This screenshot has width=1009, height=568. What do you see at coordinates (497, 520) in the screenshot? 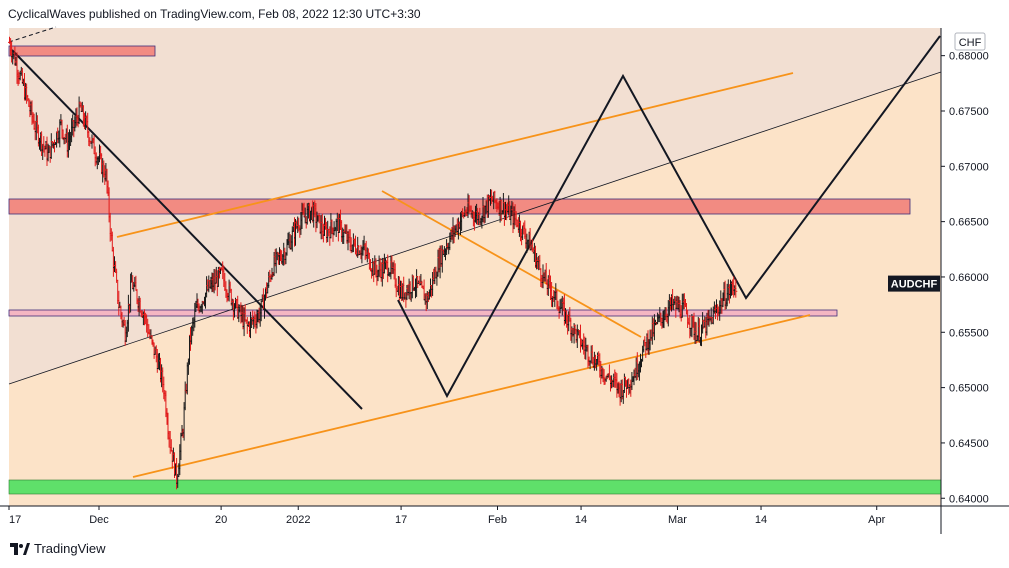
I see `x-tick-label: Feb` at bounding box center [497, 520].